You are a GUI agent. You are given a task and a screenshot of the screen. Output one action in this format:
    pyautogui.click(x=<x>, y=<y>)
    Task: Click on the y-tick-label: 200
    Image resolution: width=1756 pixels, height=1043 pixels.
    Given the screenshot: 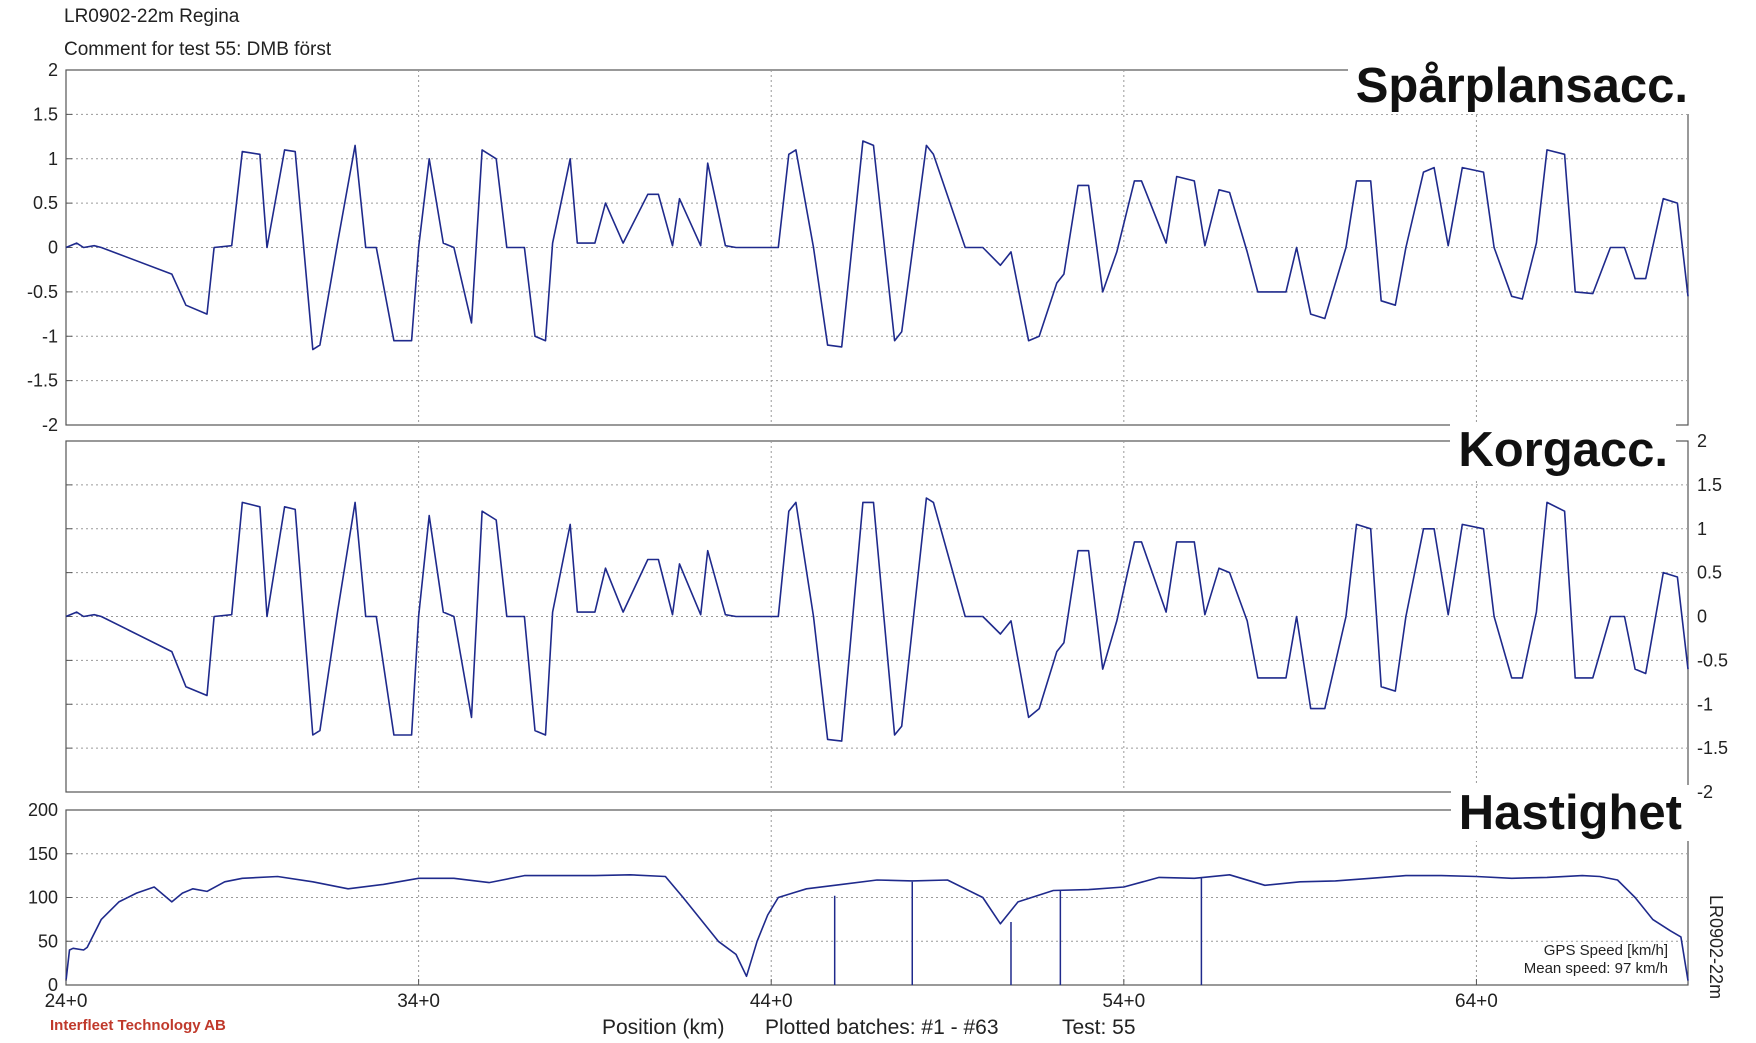 What is the action you would take?
    pyautogui.click(x=43, y=810)
    